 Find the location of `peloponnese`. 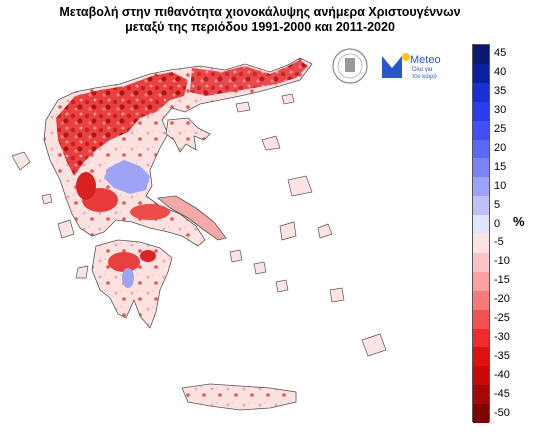

peloponnese is located at coordinates (132, 284).